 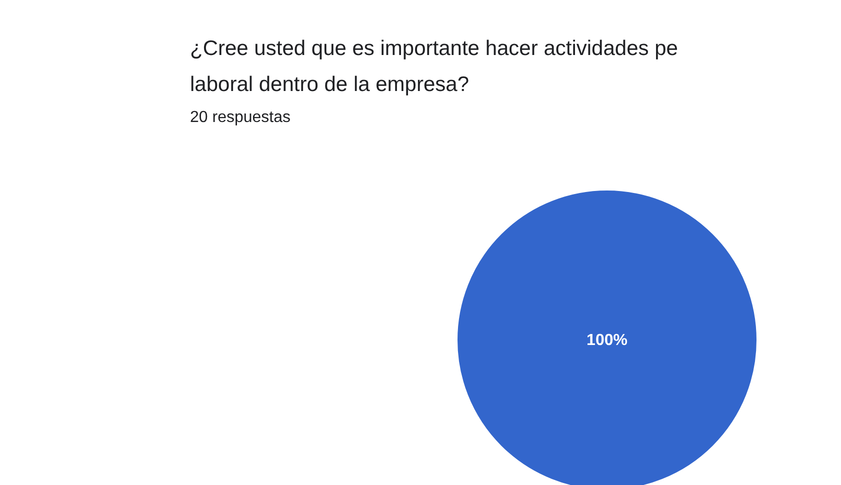 What do you see at coordinates (607, 340) in the screenshot?
I see `data-label: 100%` at bounding box center [607, 340].